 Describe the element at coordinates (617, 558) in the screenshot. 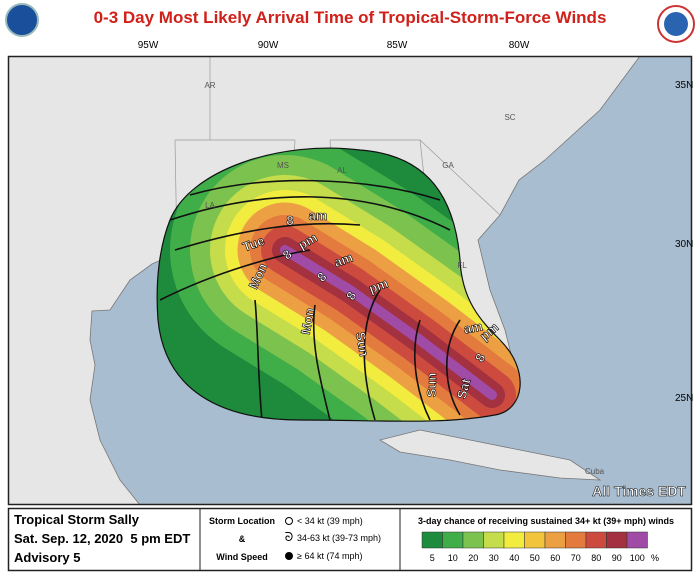

I see `scale-label: 90` at that location.